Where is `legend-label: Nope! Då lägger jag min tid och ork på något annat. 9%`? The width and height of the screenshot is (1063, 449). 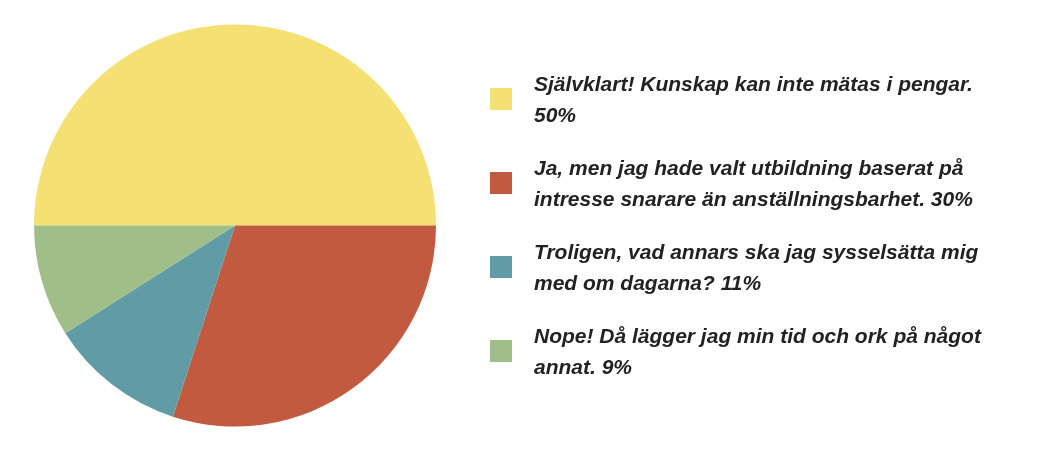
legend-label: Nope! Då lägger jag min tid och ork på något annat. 9% is located at coordinates (758, 351).